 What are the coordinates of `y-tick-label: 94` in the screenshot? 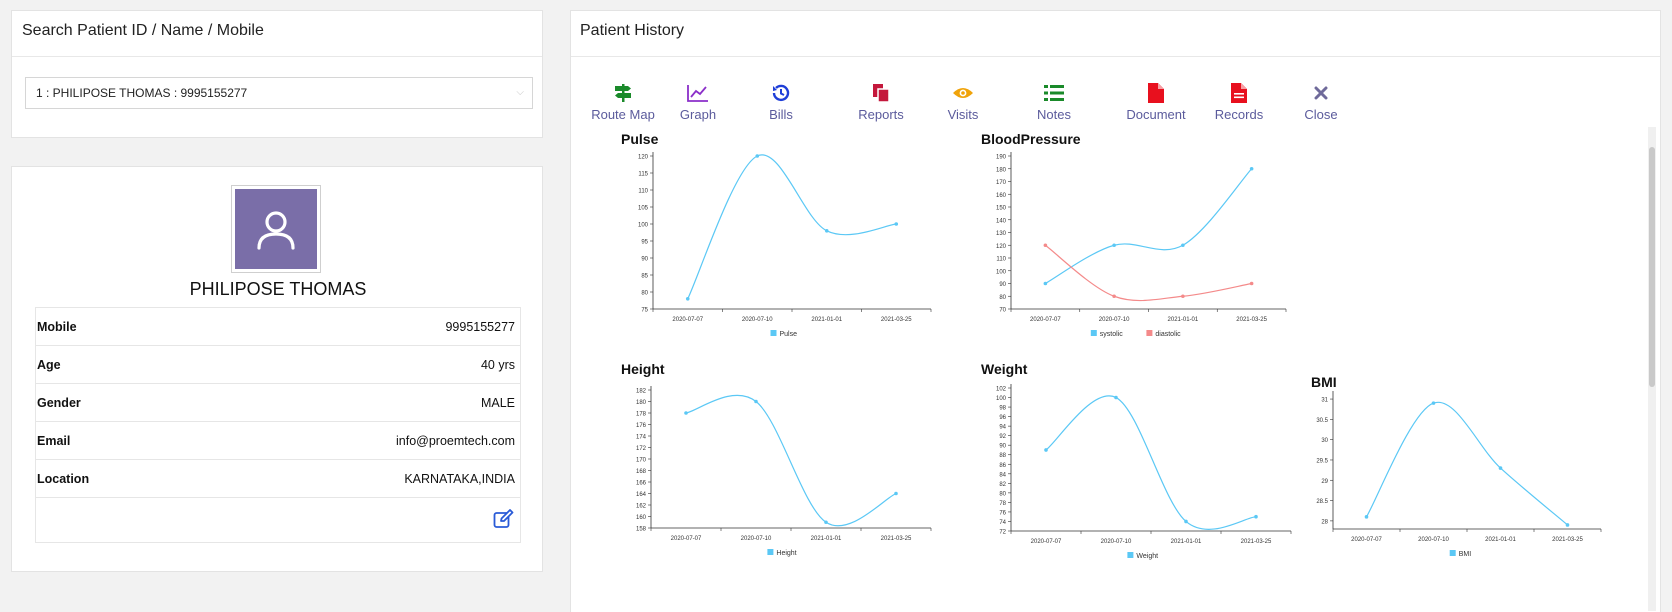 It's located at (1002, 428).